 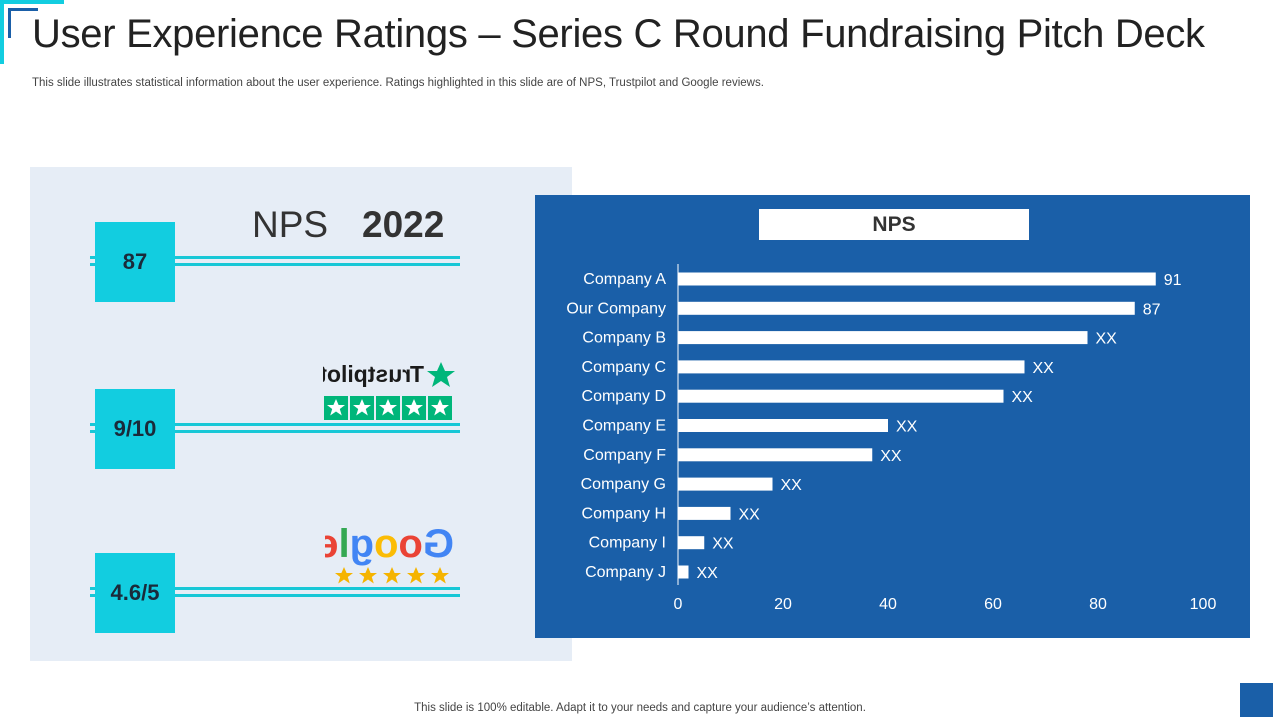 I want to click on chart-category-label: Company F, so click(x=624, y=455).